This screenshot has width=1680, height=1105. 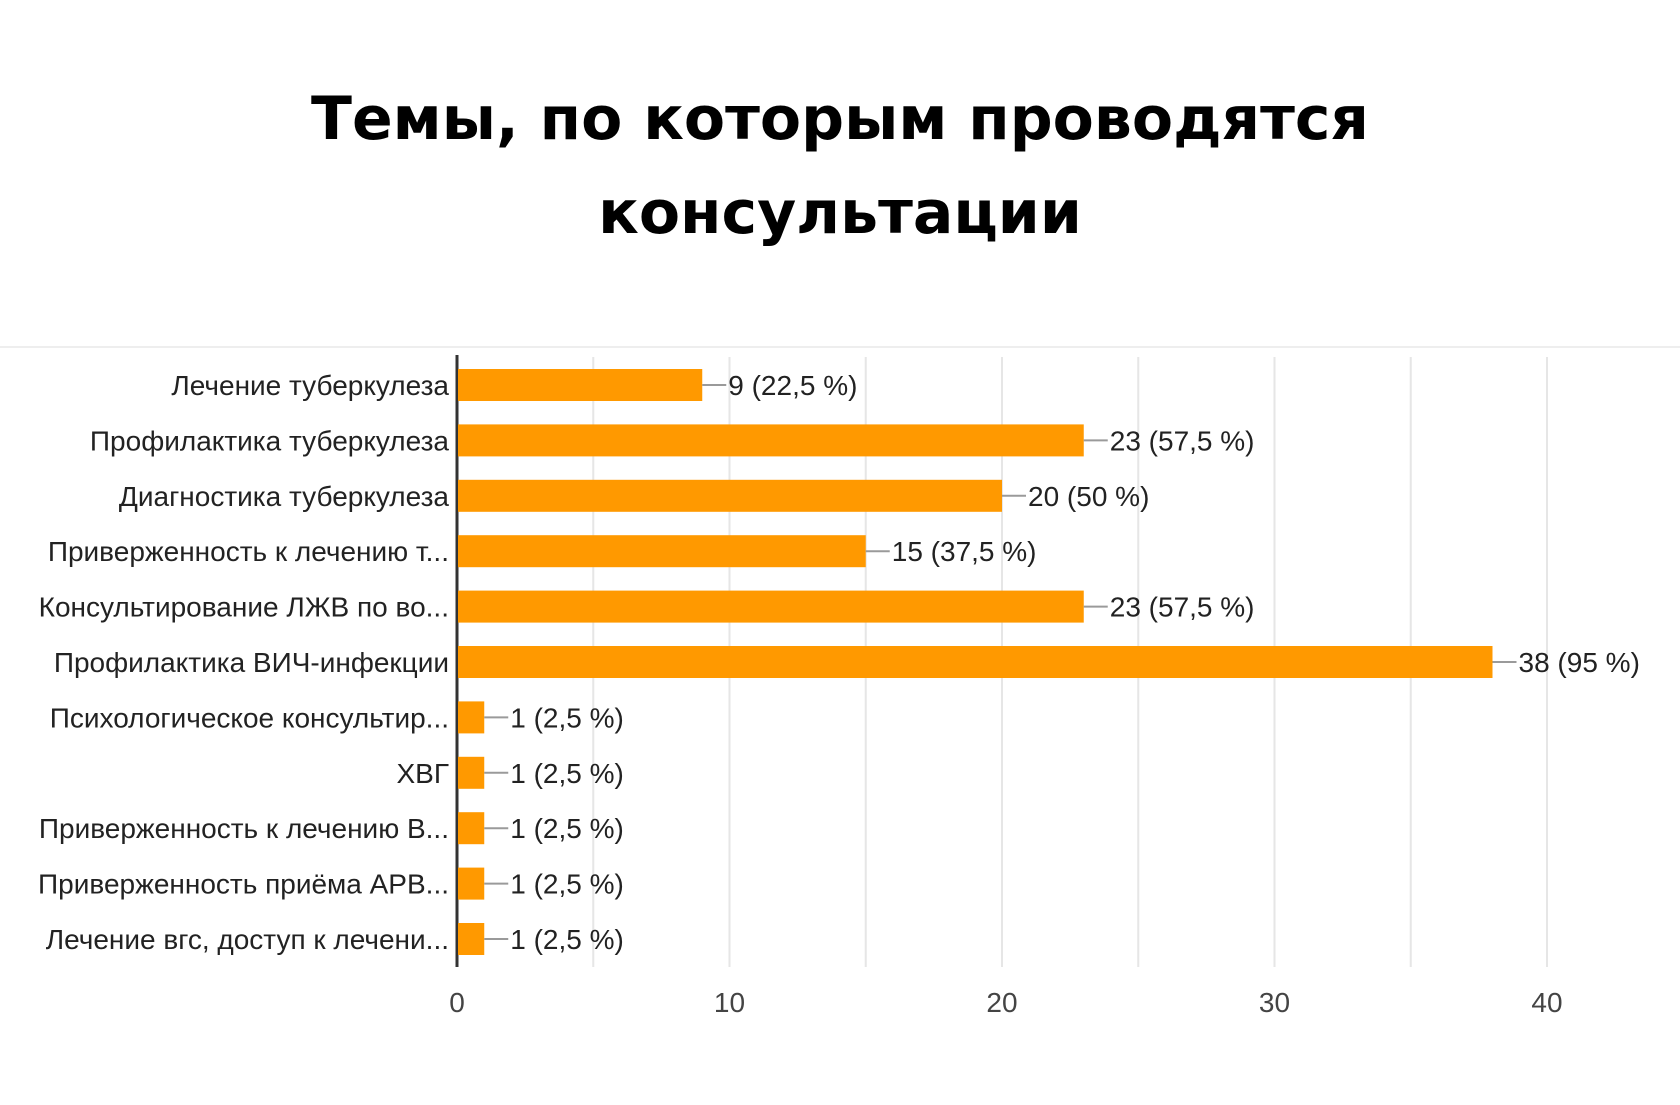 I want to click on page-title-line-2: консультации, so click(x=840, y=213).